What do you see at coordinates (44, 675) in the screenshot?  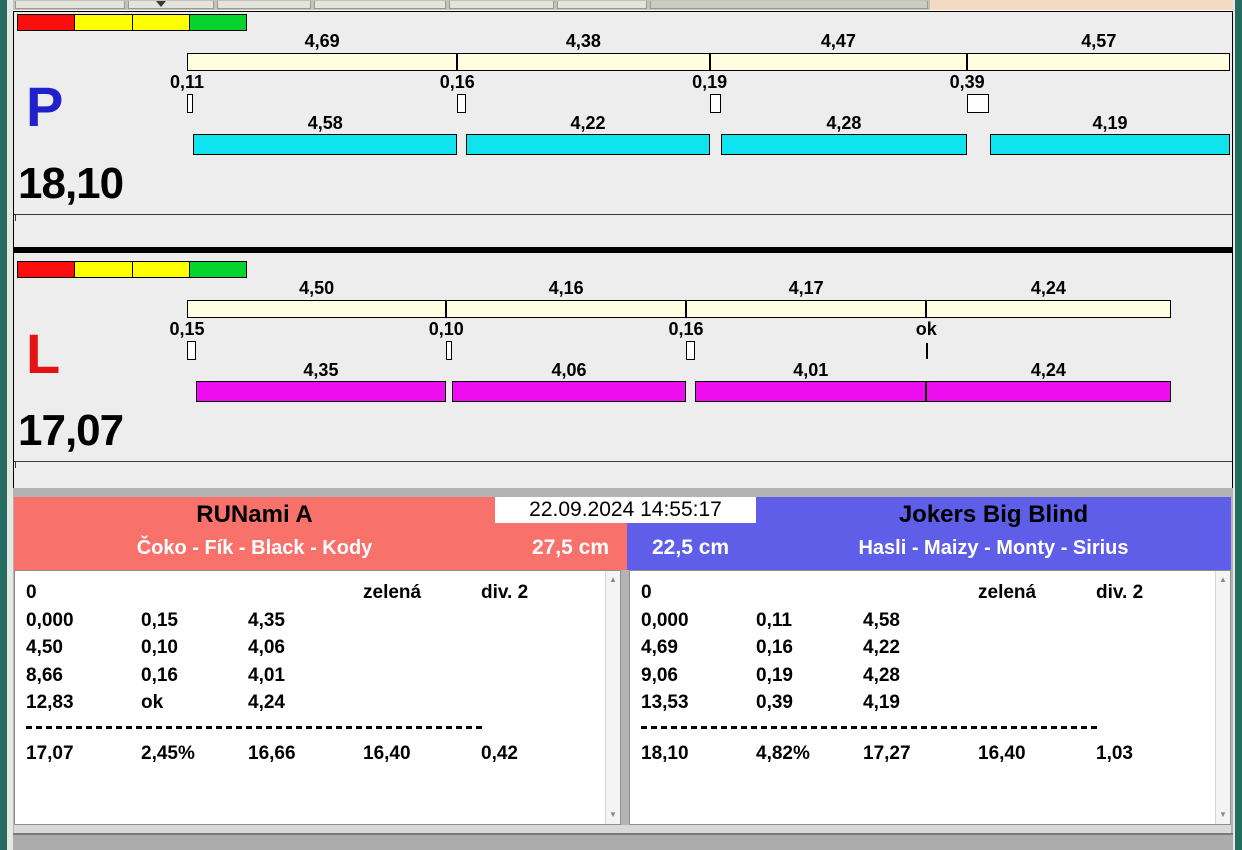 I see `result-cell: 8,66` at bounding box center [44, 675].